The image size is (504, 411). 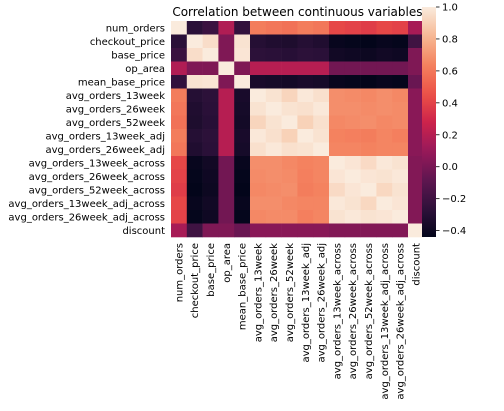 I want to click on colorbar-tick-label: 0.6, so click(x=450, y=71).